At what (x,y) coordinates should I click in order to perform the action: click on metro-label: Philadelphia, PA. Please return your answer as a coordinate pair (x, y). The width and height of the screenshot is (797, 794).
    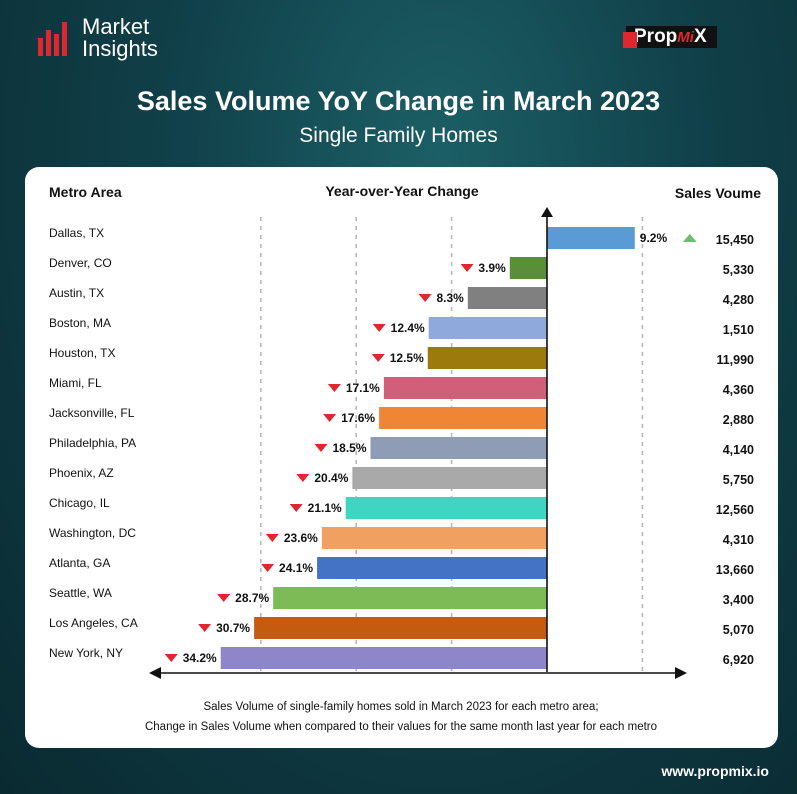
    Looking at the image, I should click on (92, 443).